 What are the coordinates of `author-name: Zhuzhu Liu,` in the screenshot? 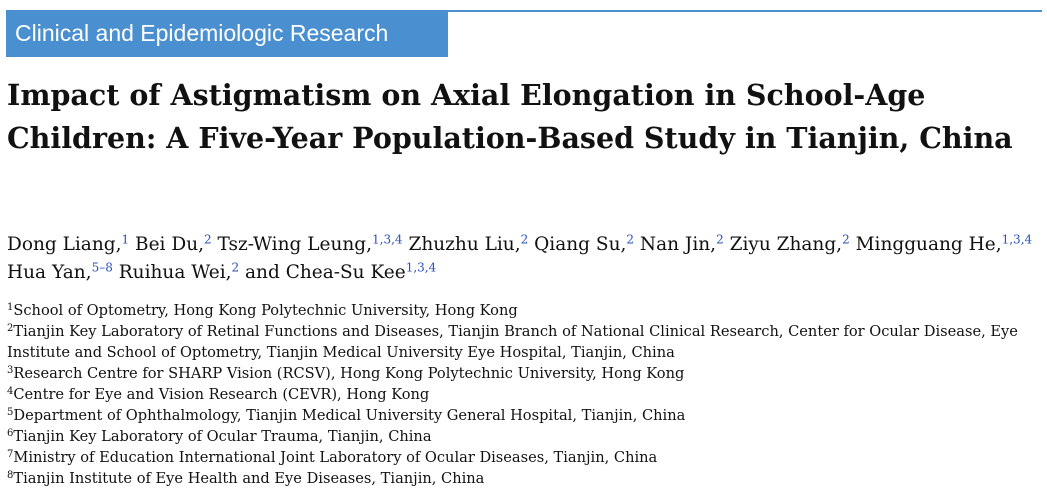 It's located at (464, 244).